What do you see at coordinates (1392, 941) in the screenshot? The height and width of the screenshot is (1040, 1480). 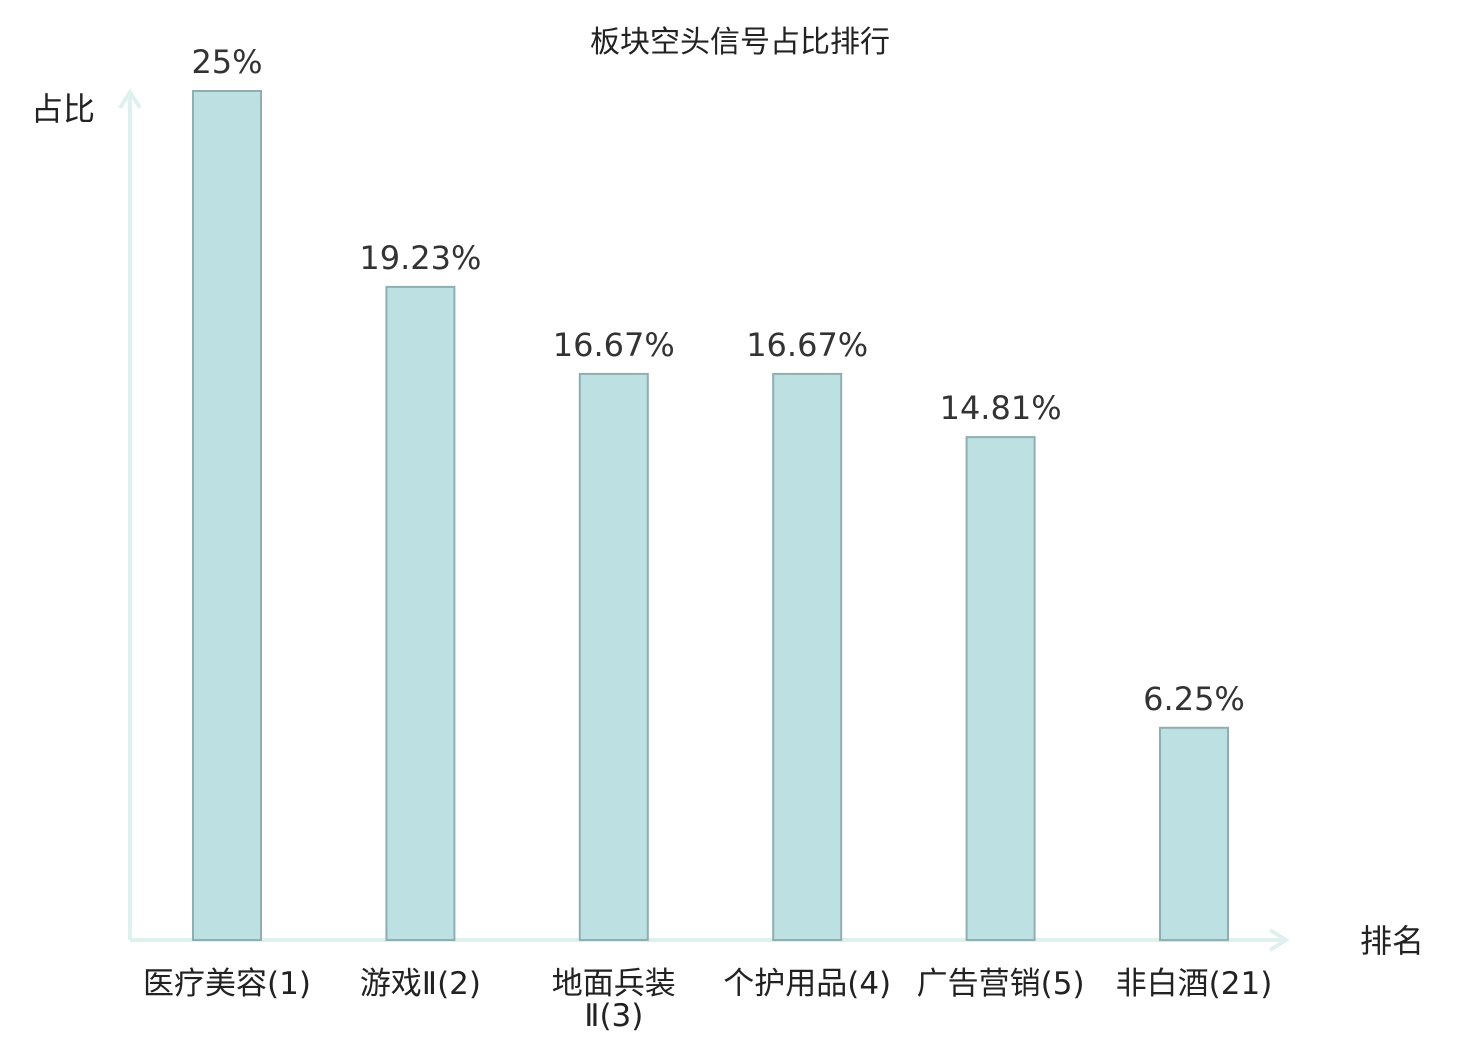 I see `x-axis-label: 排名` at bounding box center [1392, 941].